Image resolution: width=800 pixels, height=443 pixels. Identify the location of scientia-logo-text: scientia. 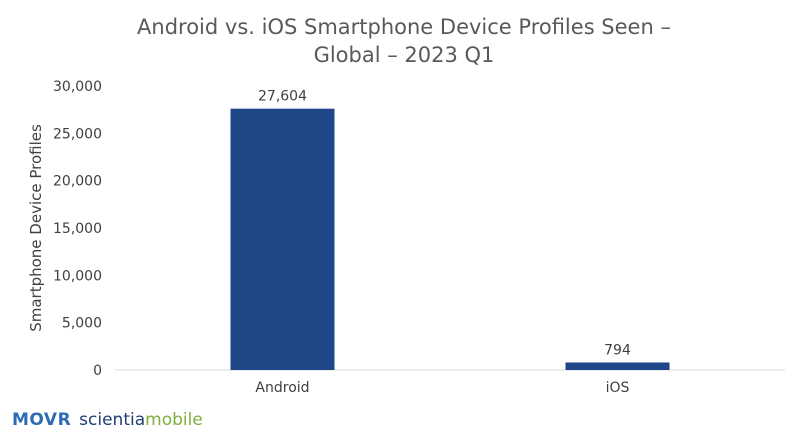
(112, 420).